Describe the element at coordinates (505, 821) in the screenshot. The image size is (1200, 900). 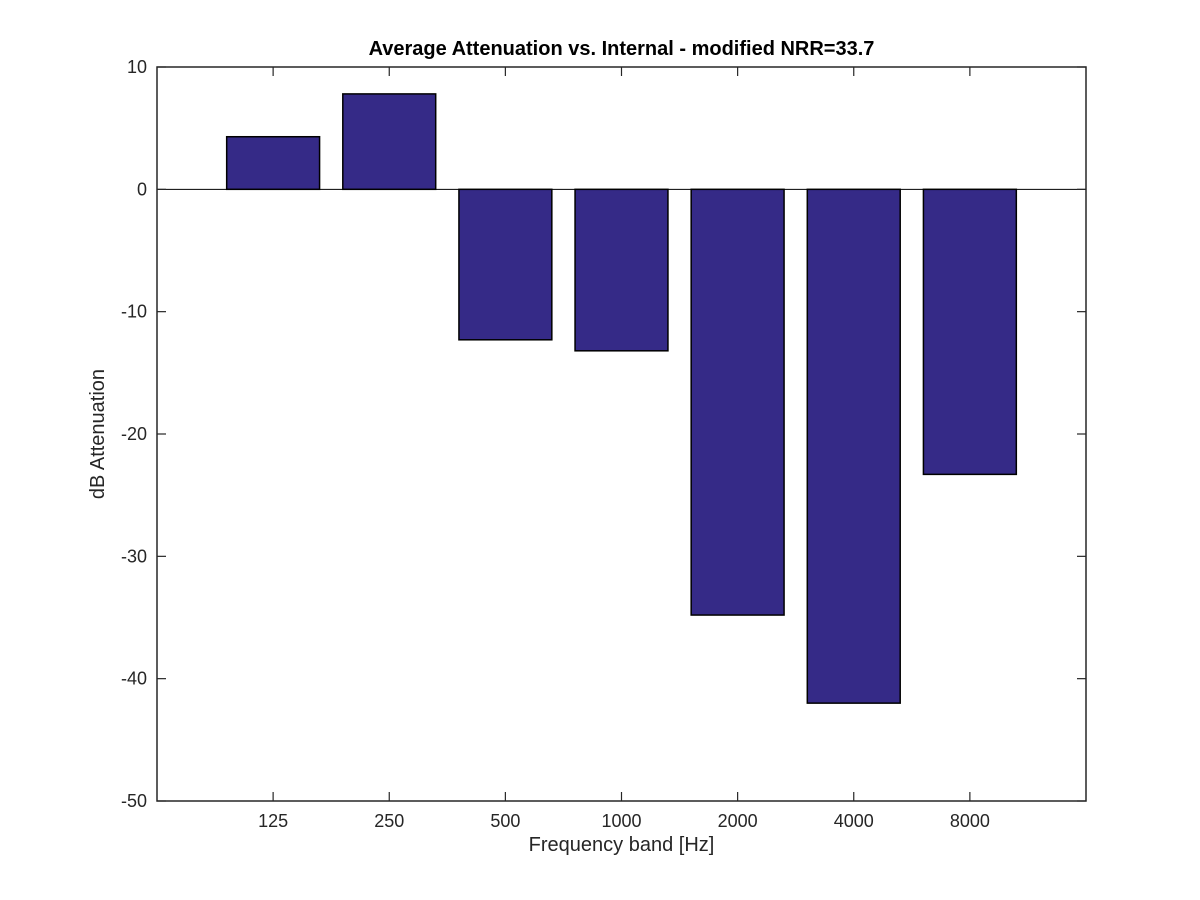
I see `x-tick-label-500: 500` at that location.